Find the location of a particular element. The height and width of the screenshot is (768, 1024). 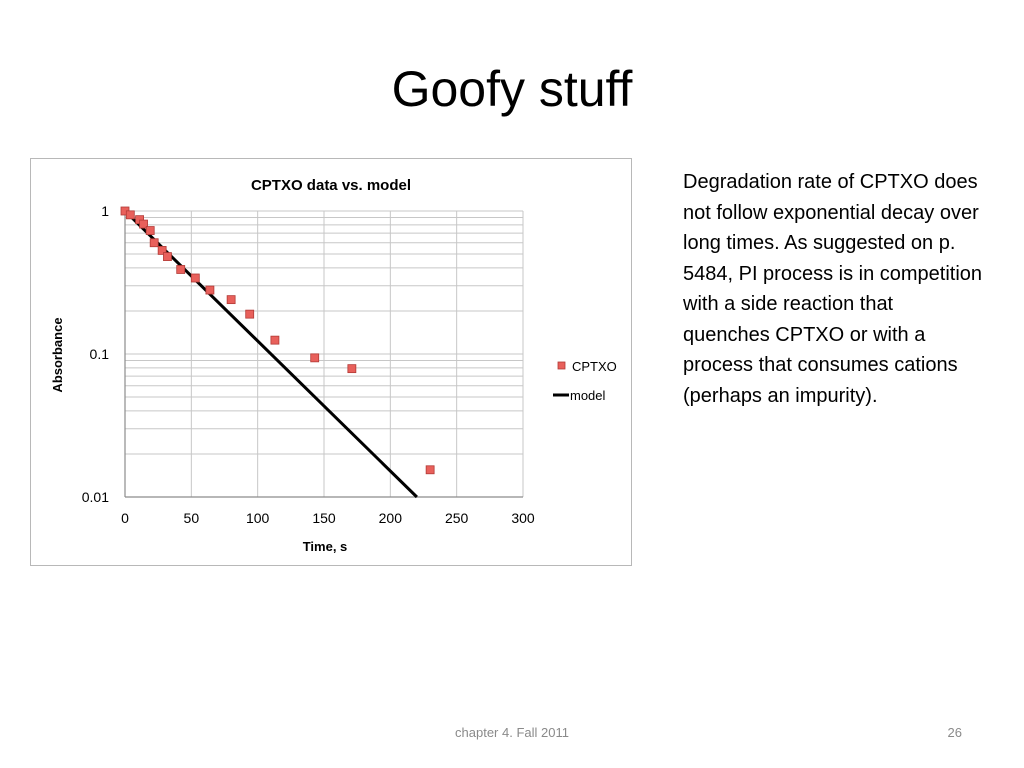

y-tick-label: 0.01 is located at coordinates (95, 497).